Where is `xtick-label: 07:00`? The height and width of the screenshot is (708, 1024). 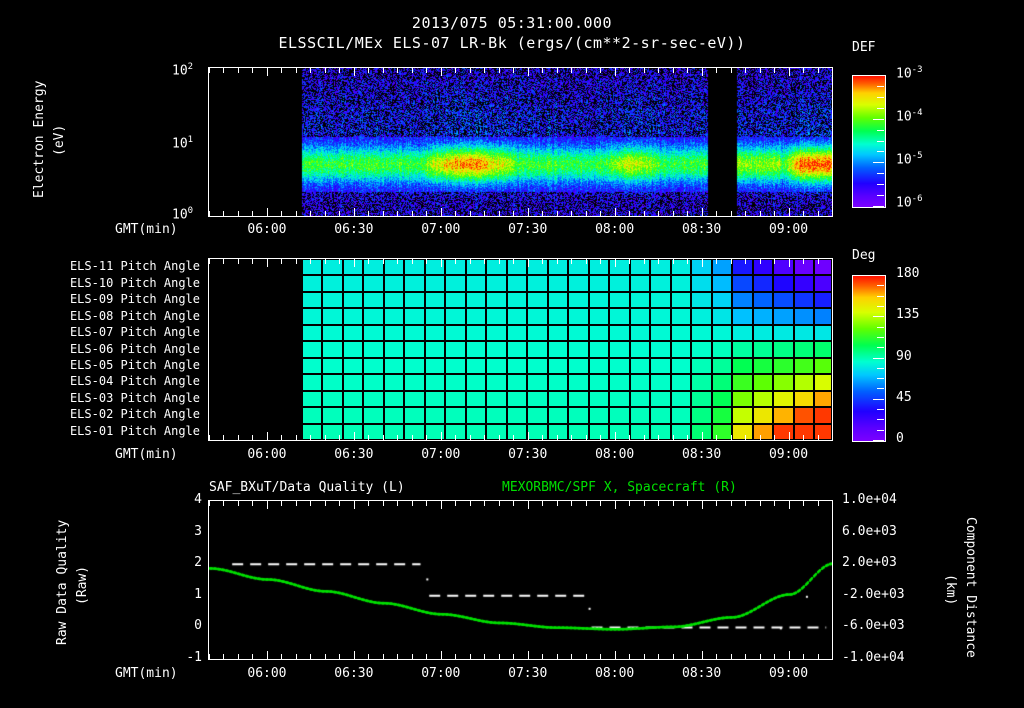
xtick-label: 07:00 is located at coordinates (441, 673).